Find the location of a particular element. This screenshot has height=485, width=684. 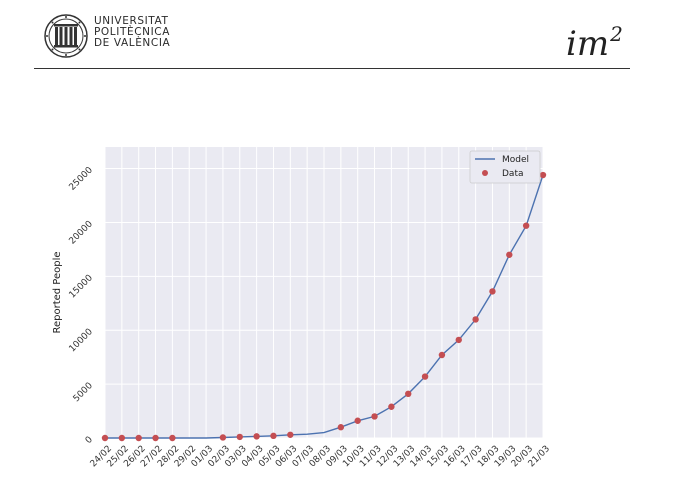

institute-logo: im2 is located at coordinates (594, 39).